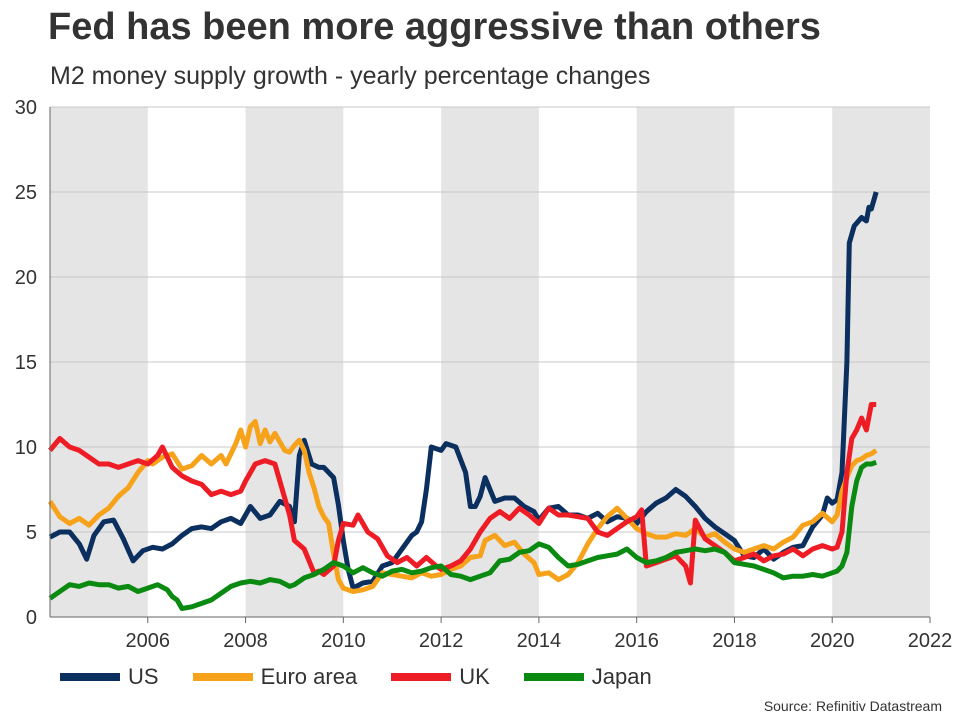 The height and width of the screenshot is (720, 960). Describe the element at coordinates (26, 363) in the screenshot. I see `y-tick-label-15: 15` at that location.